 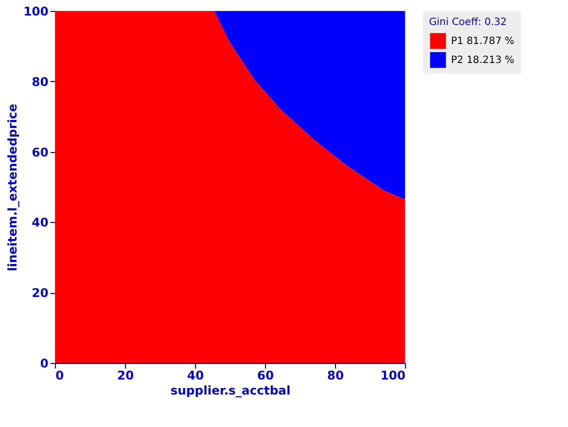 I want to click on x-axis-title: supplier.s_acctbal, so click(x=230, y=391).